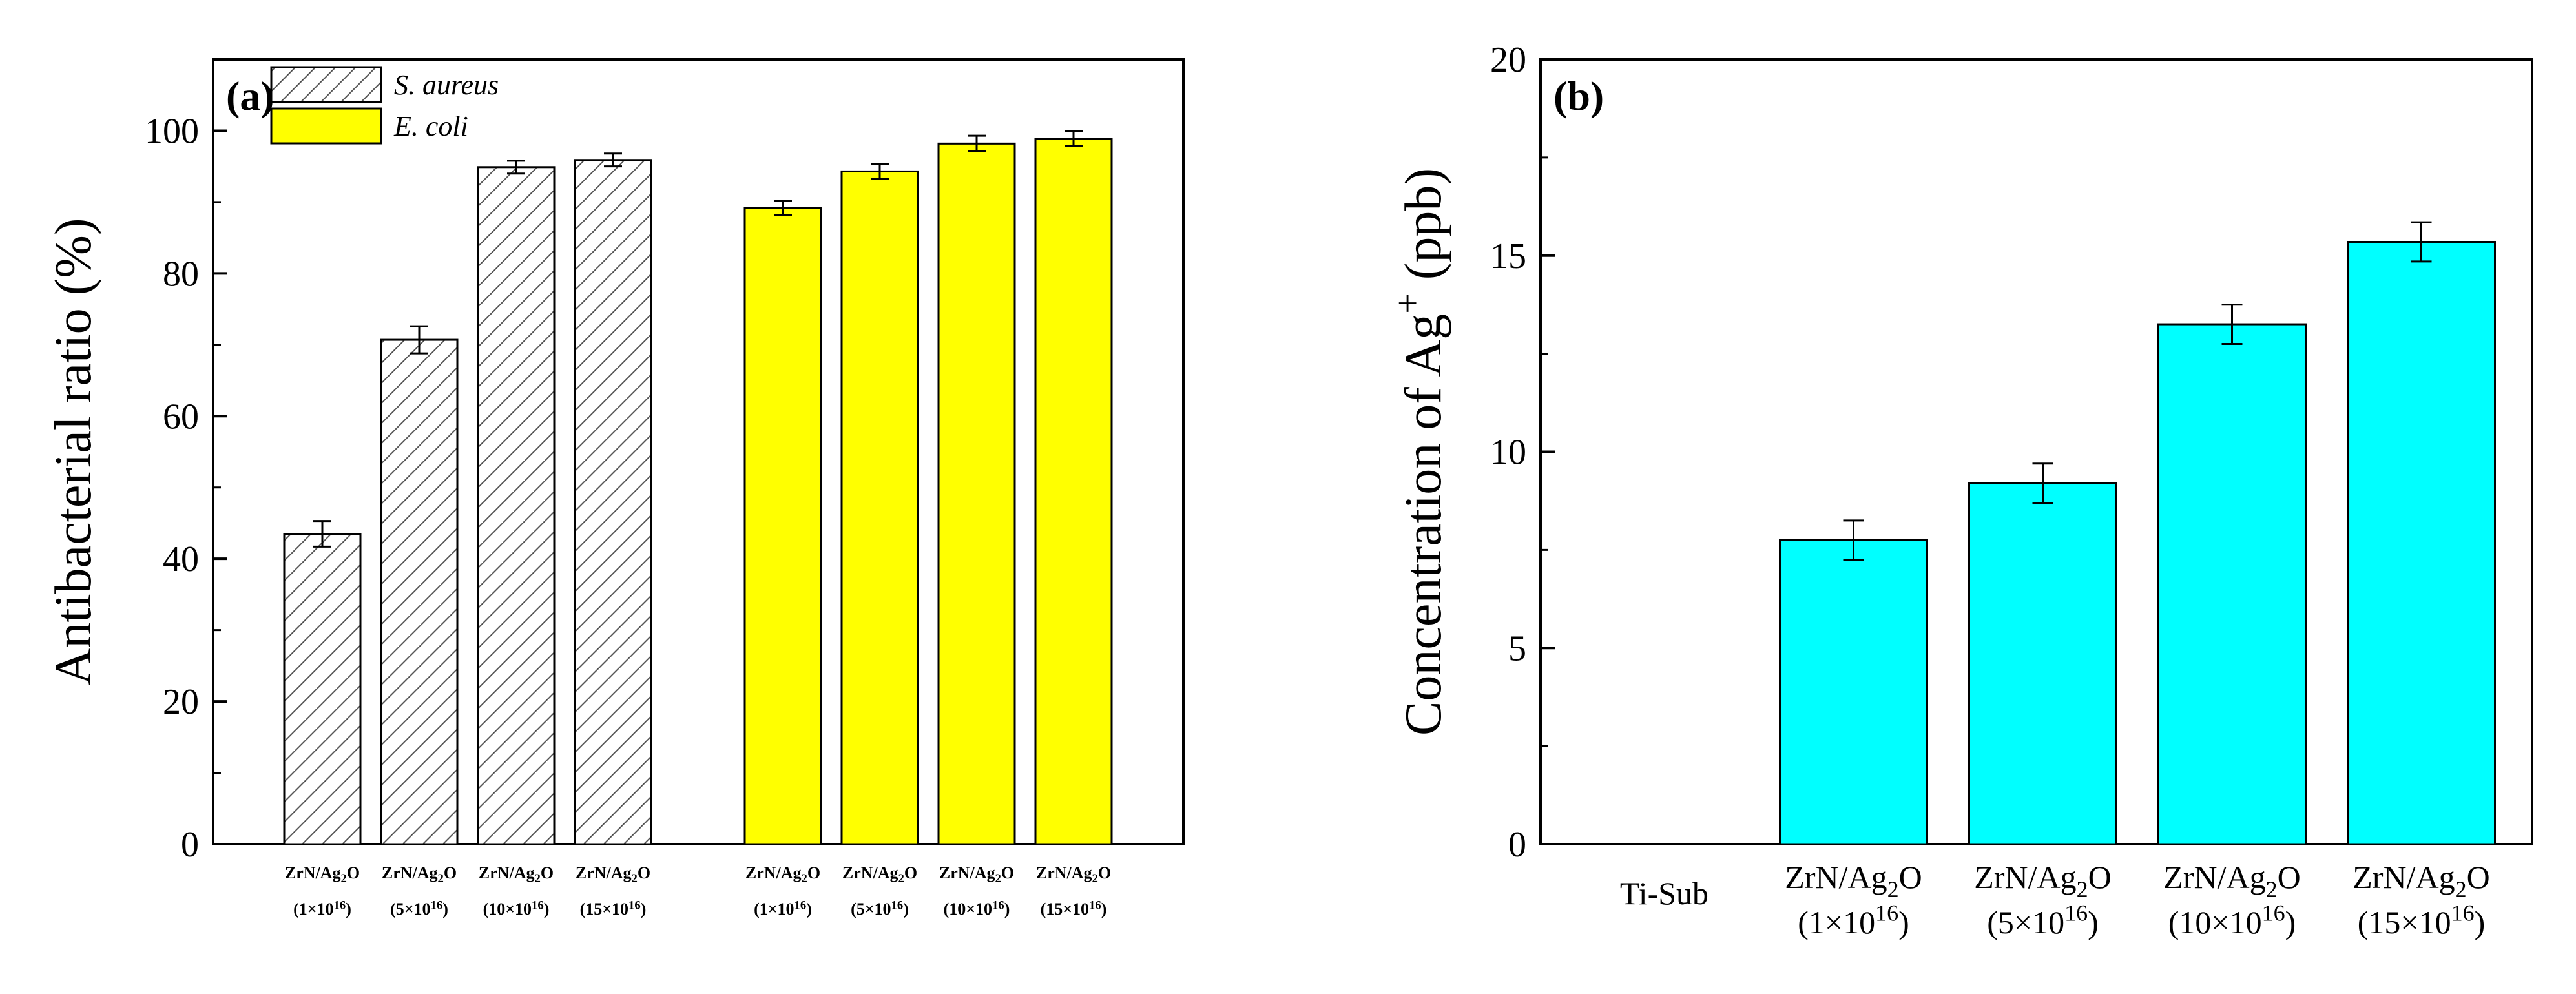  I want to click on category-label-b-3-line2: (10×1016), so click(2232, 920).